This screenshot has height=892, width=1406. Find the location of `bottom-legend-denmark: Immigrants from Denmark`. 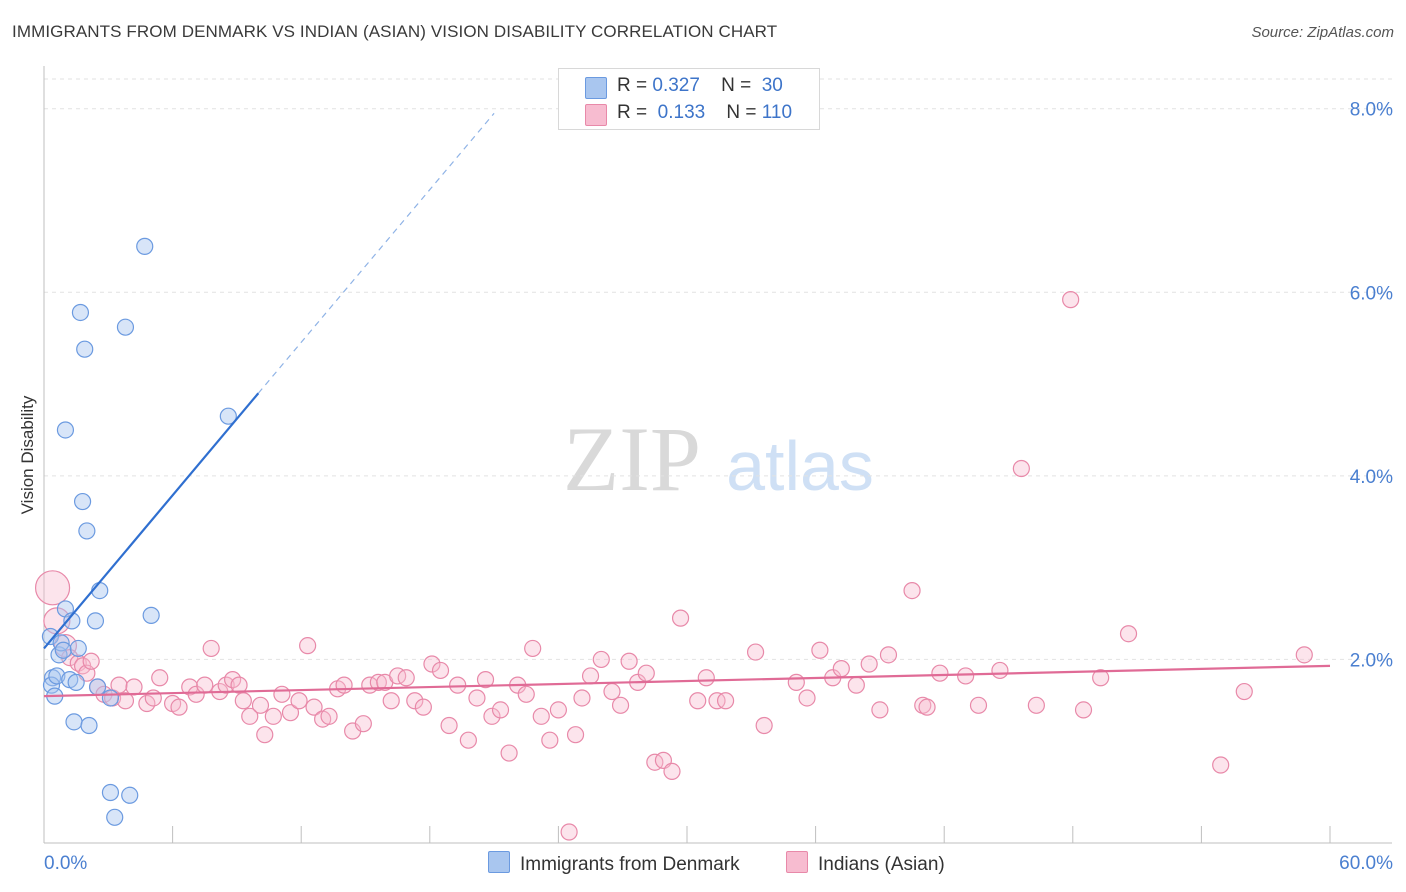

bottom-legend-denmark: Immigrants from Denmark is located at coordinates (614, 863).